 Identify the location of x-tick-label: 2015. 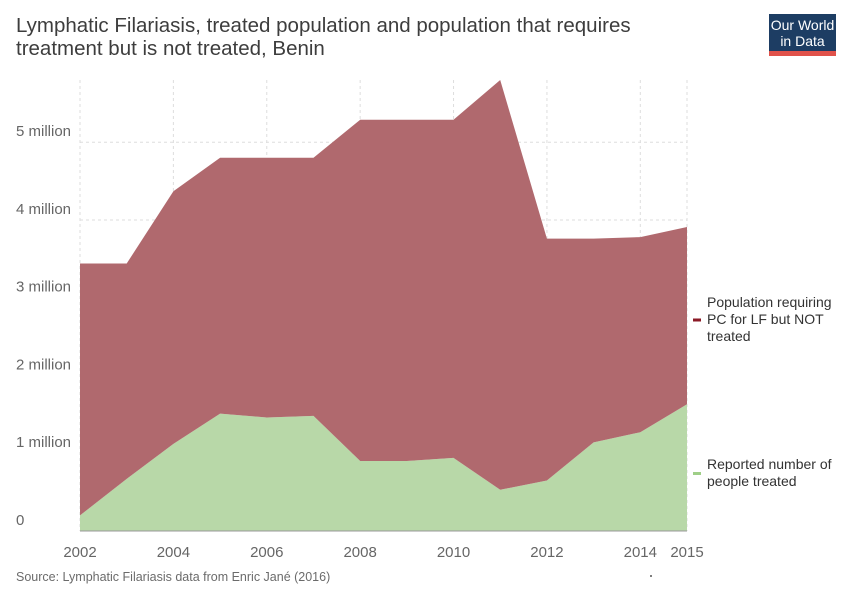
(686, 552).